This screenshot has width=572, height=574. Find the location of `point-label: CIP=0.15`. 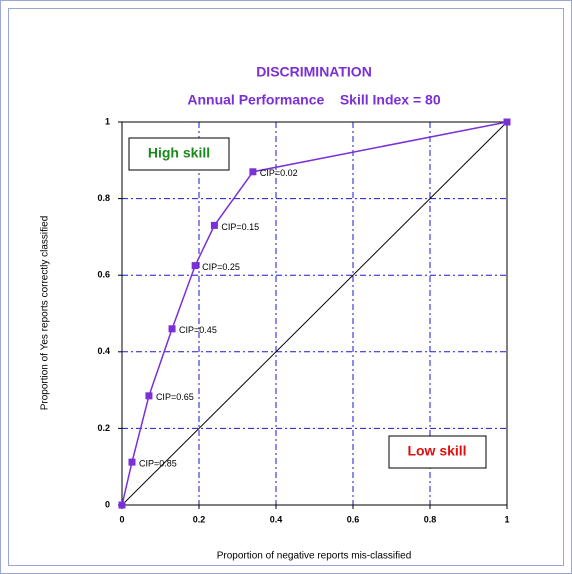

point-label: CIP=0.15 is located at coordinates (240, 227).